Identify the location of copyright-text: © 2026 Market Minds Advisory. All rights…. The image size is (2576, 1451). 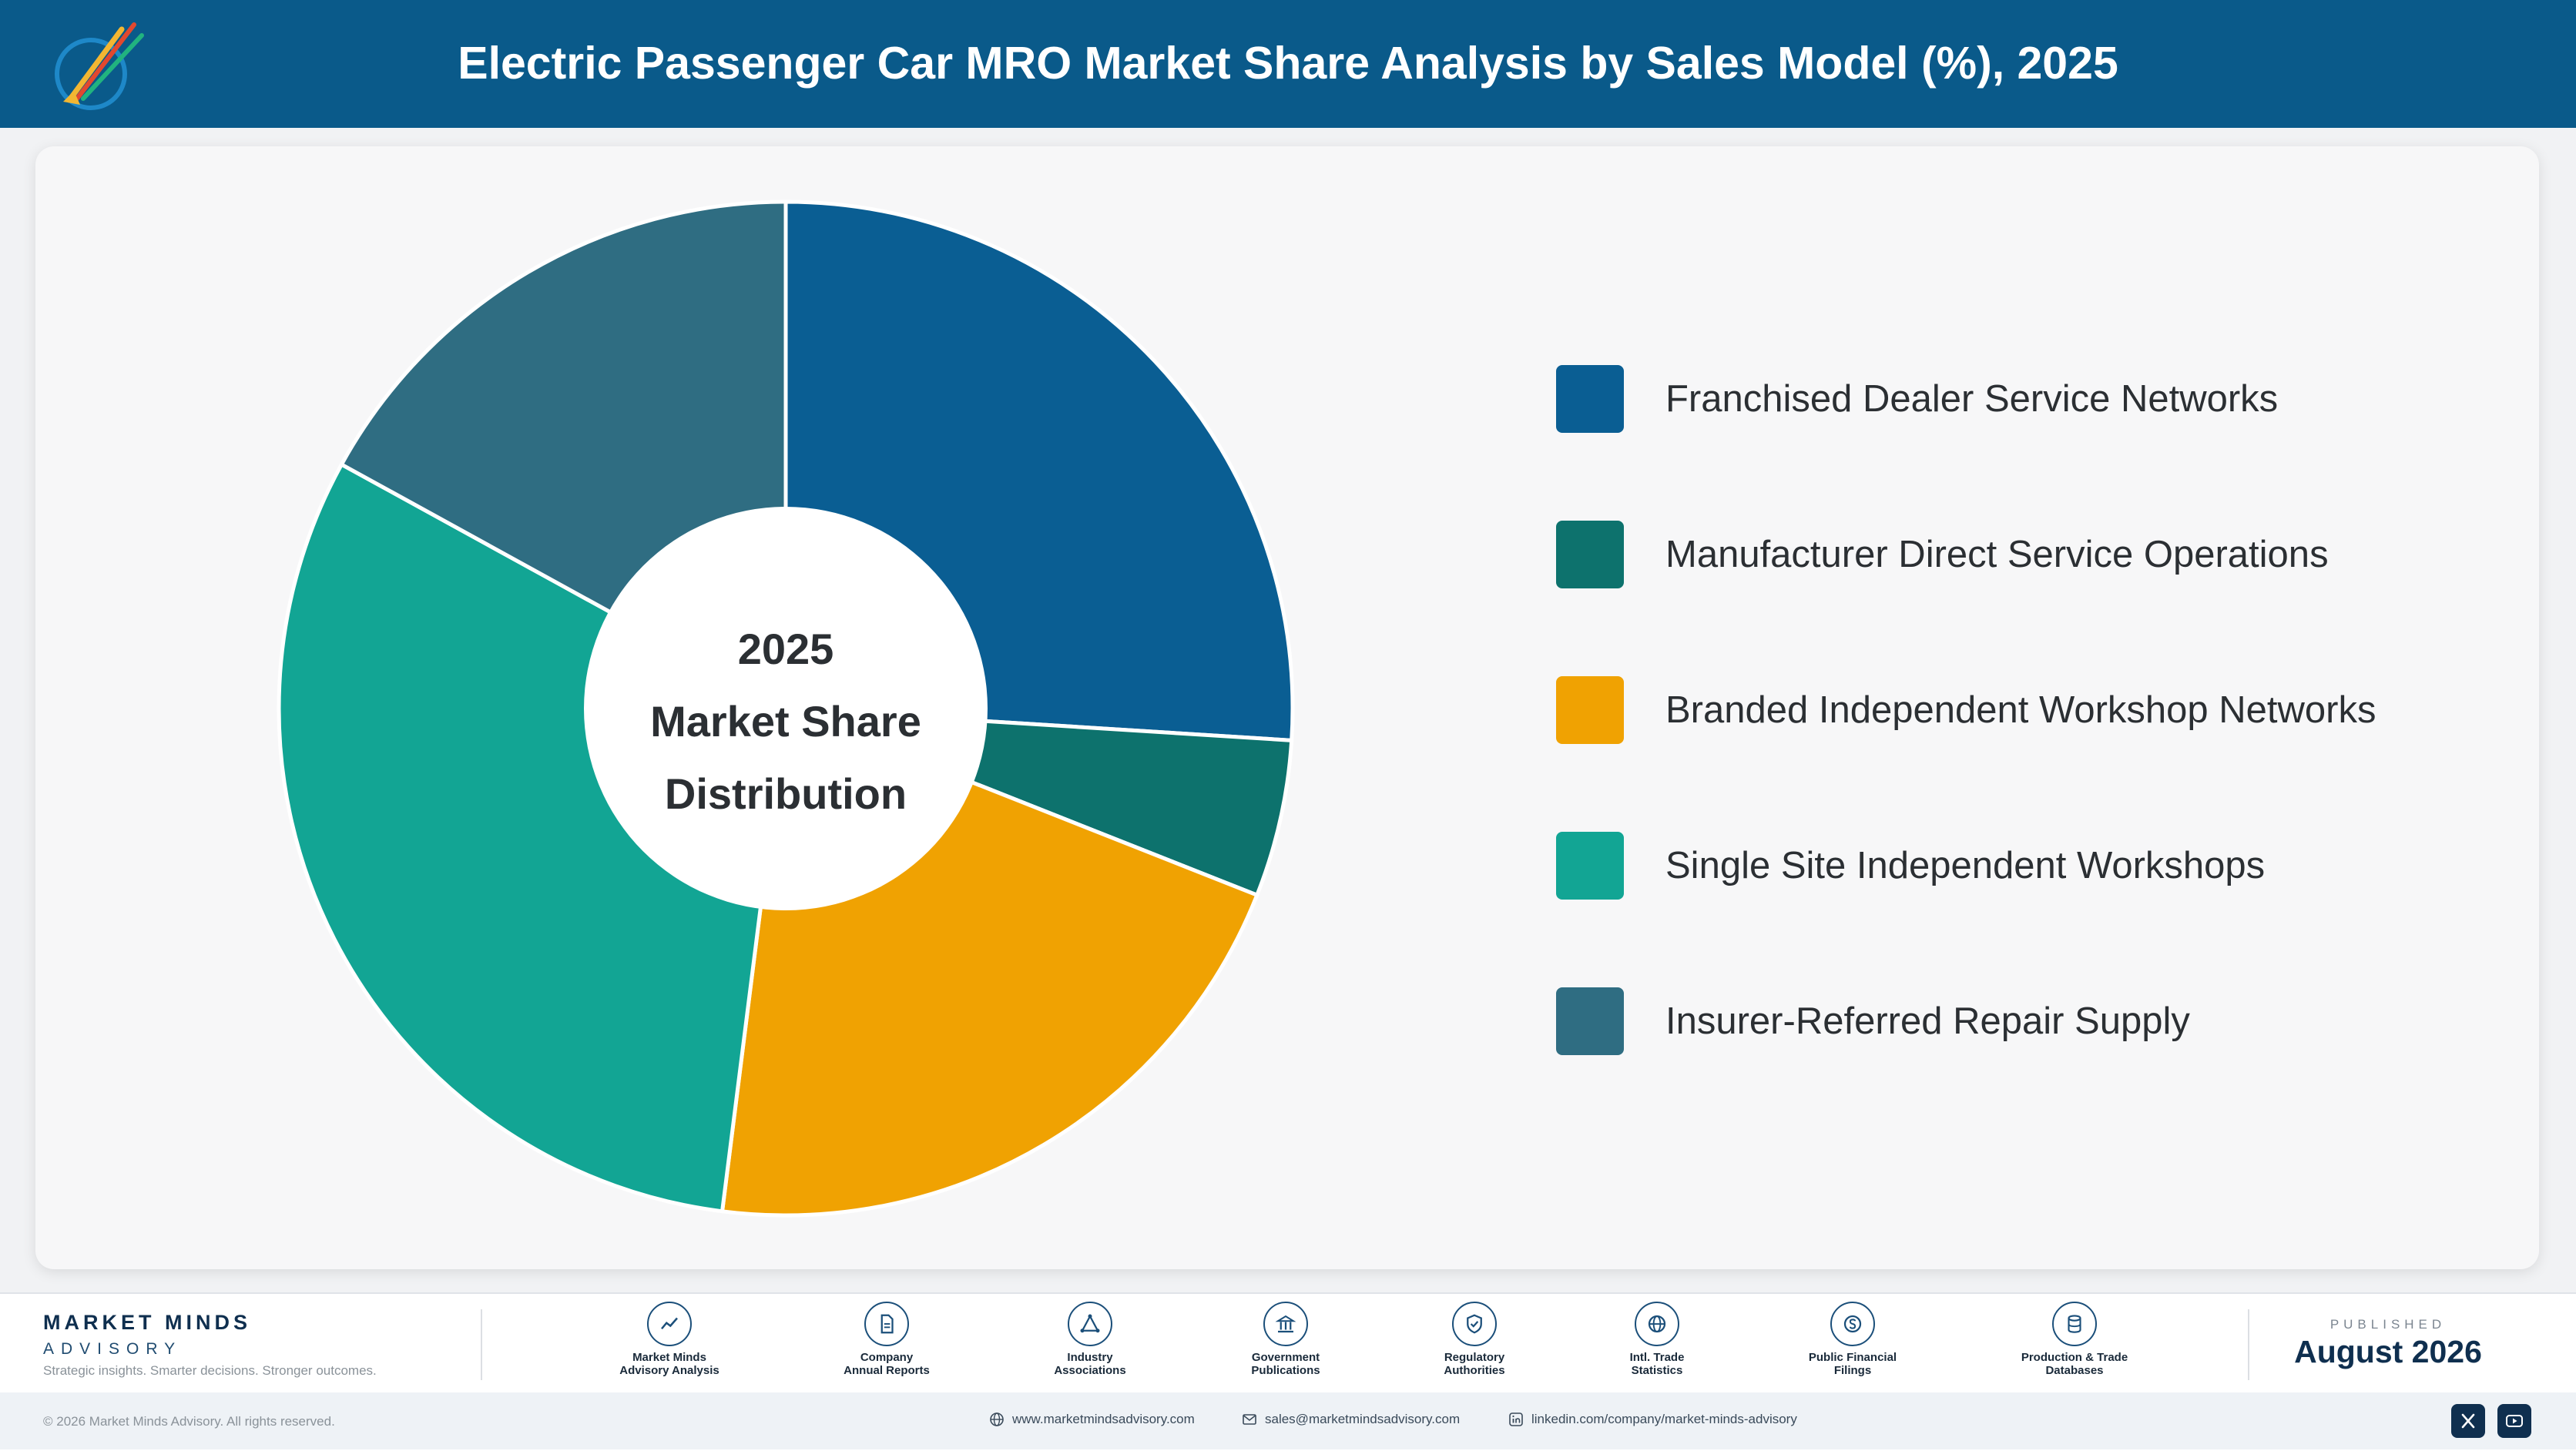
(189, 1421).